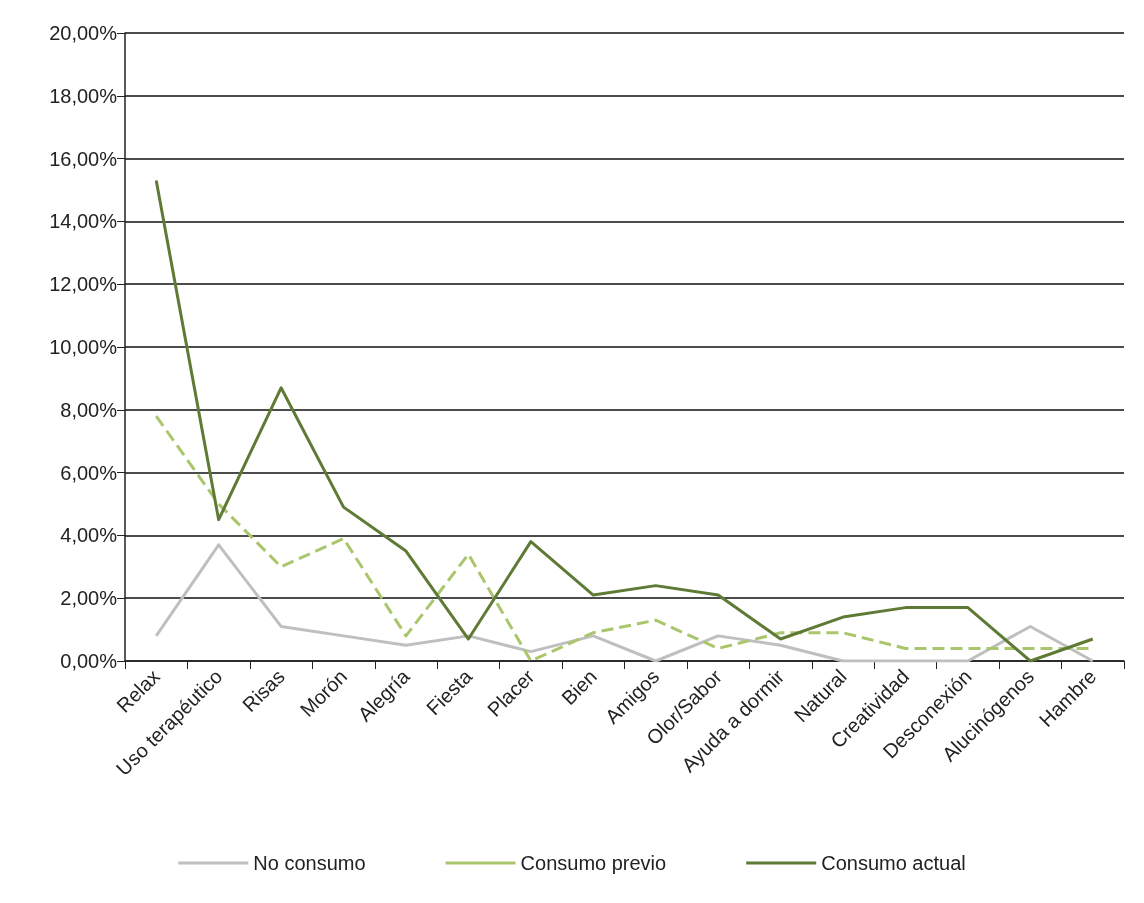 The image size is (1144, 903). I want to click on y-tick-label: 20,00%, so click(83, 33).